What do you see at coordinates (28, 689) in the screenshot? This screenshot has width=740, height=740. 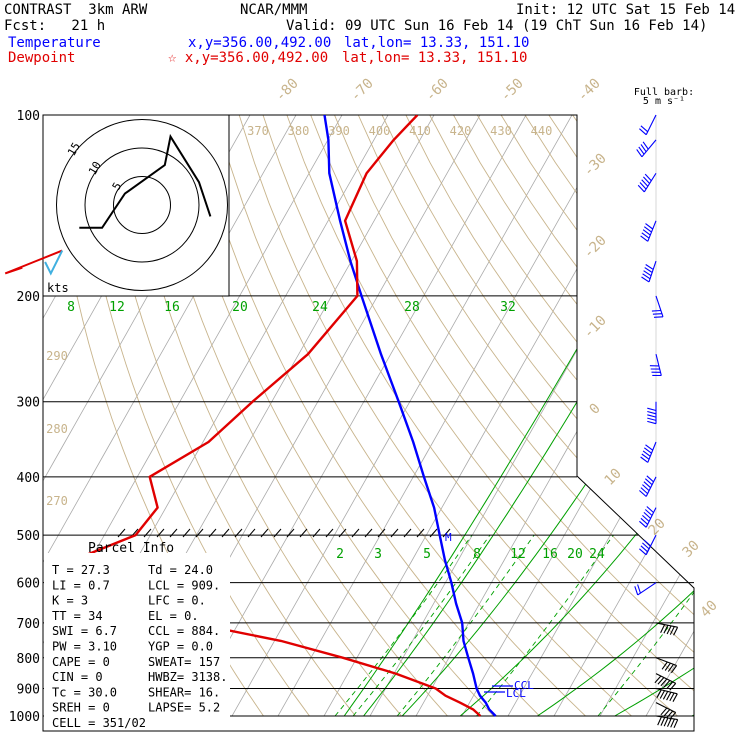 I see `pressure-tick-label: 900` at bounding box center [28, 689].